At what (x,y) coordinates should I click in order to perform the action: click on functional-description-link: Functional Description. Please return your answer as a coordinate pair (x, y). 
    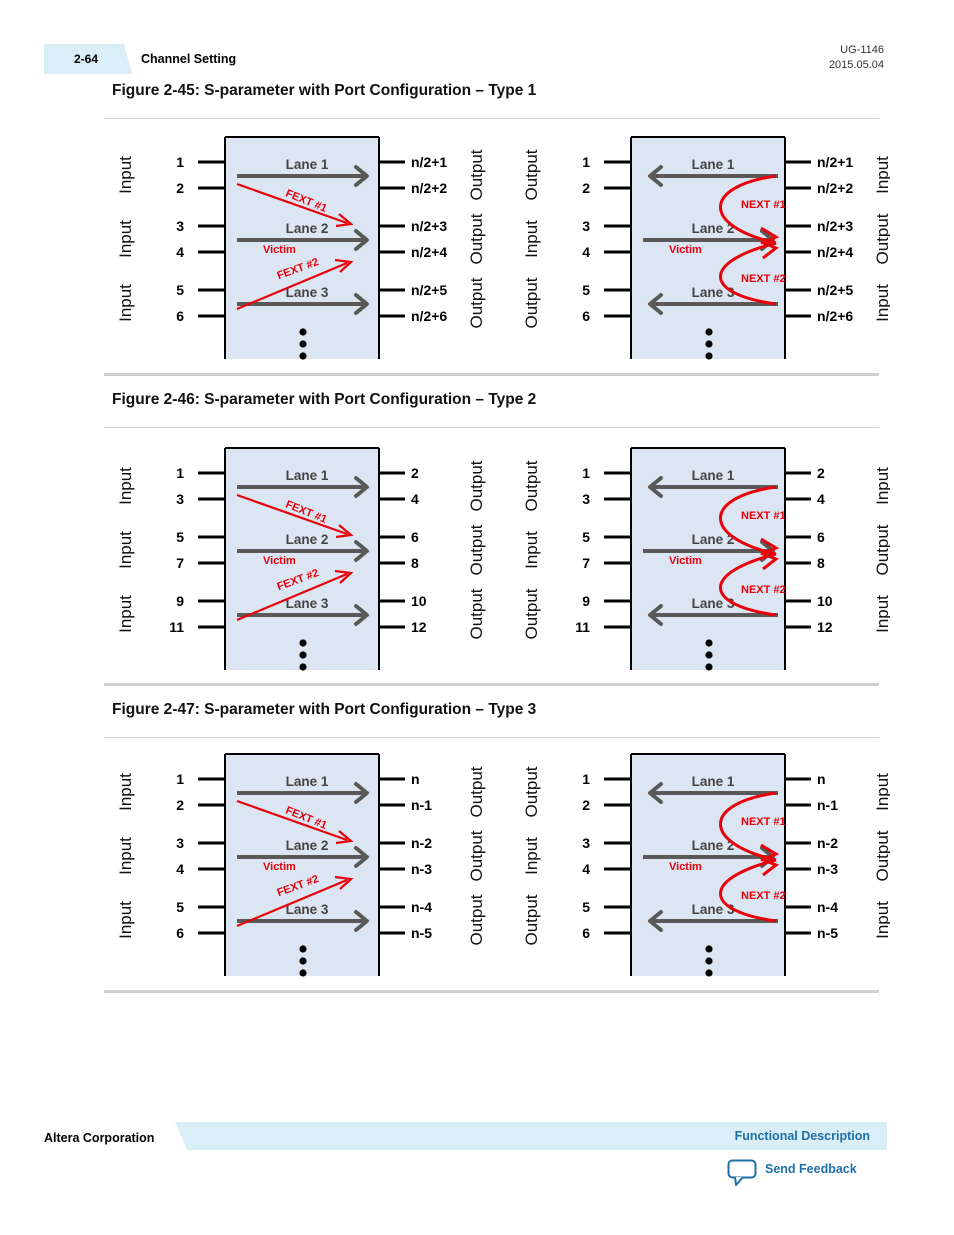
    Looking at the image, I should click on (802, 1136).